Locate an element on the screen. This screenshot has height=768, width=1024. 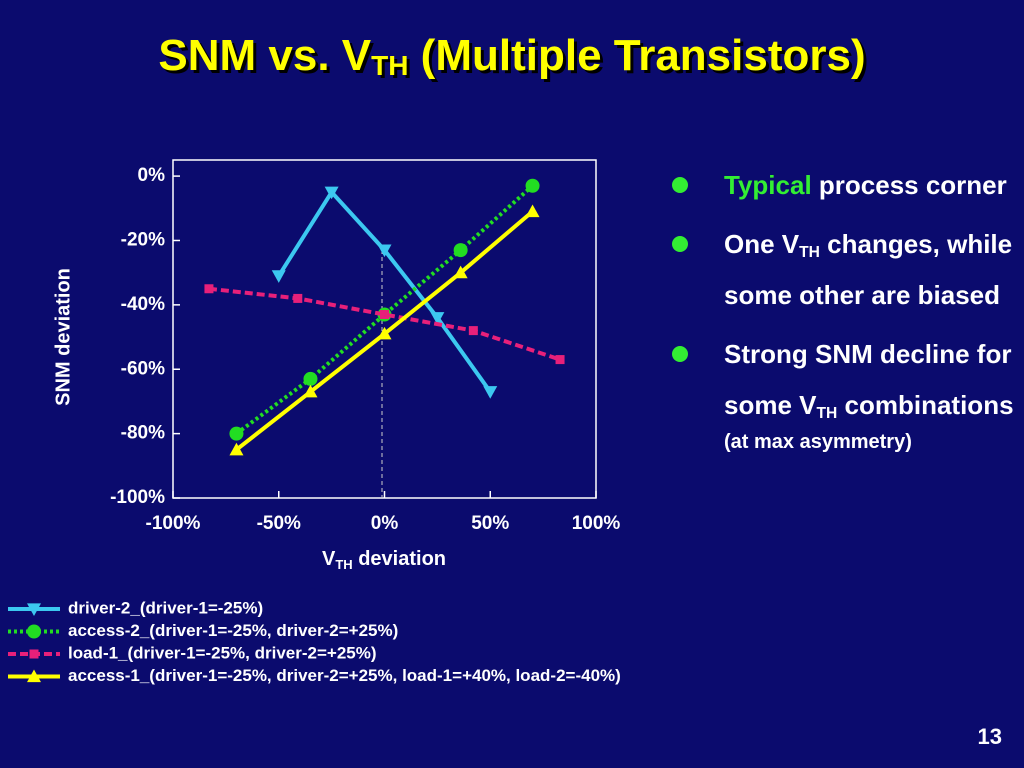
x-axis-label: VTH deviation is located at coordinates (384, 560).